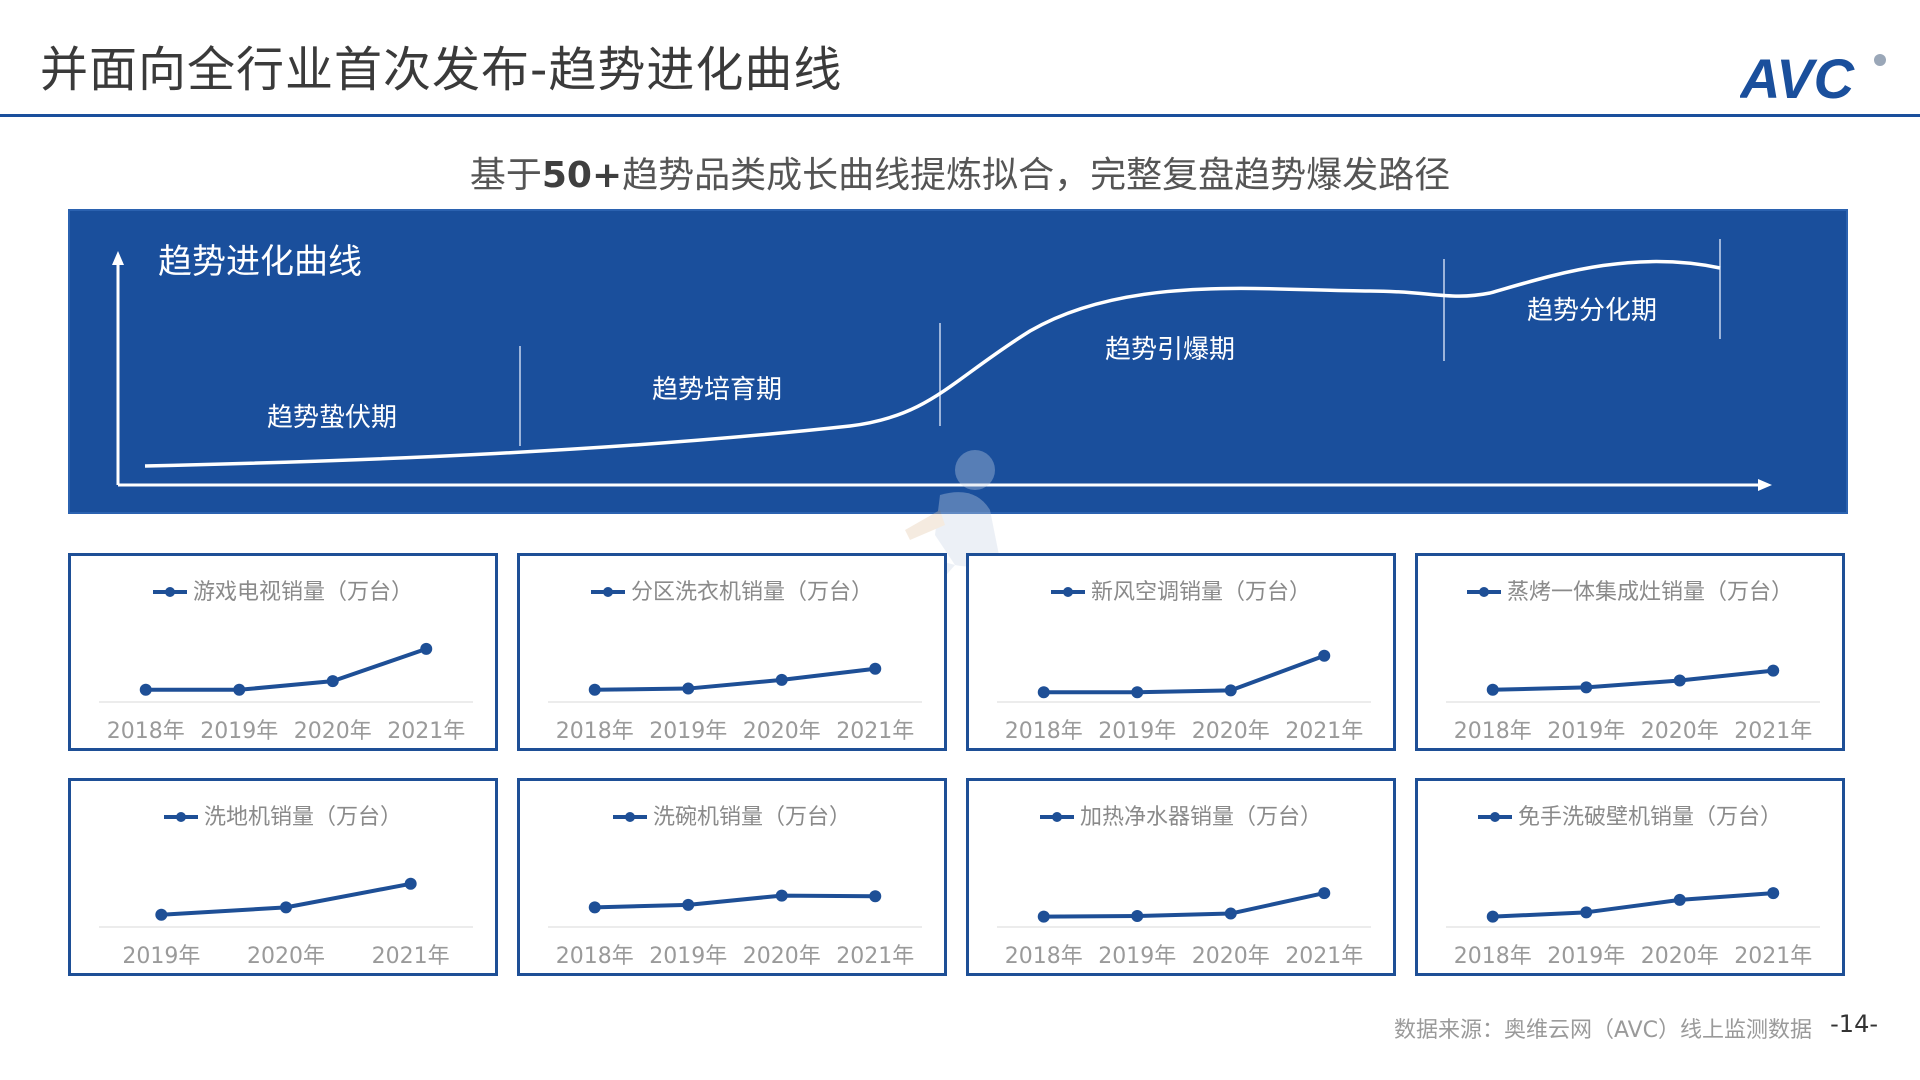 This screenshot has width=1920, height=1080. Describe the element at coordinates (1798, 77) in the screenshot. I see `logo-text: AVC` at that location.